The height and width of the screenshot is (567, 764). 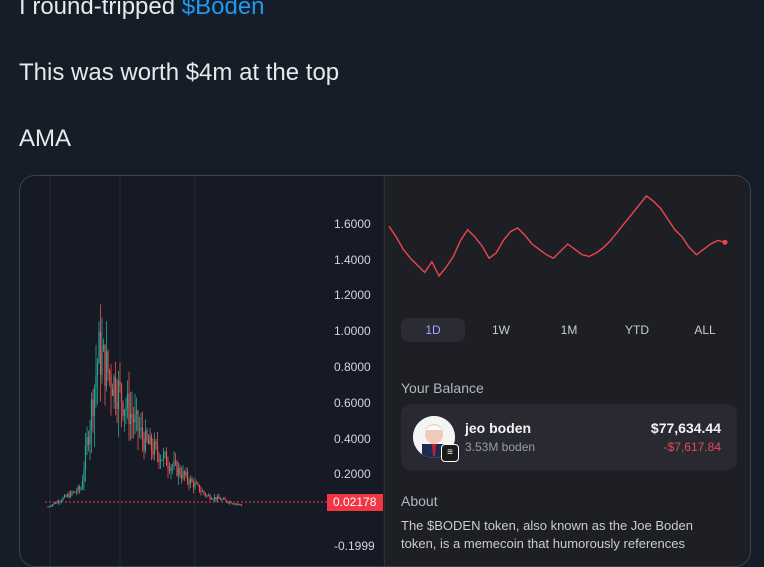 I want to click on price-axis-tick: 0.8000, so click(x=352, y=367).